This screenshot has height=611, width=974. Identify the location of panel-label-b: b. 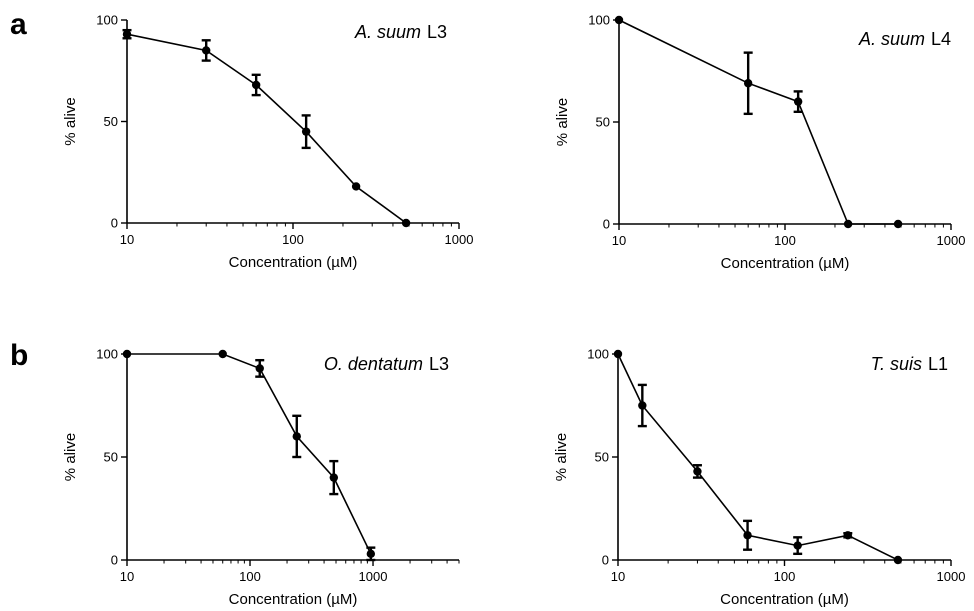
(19, 355).